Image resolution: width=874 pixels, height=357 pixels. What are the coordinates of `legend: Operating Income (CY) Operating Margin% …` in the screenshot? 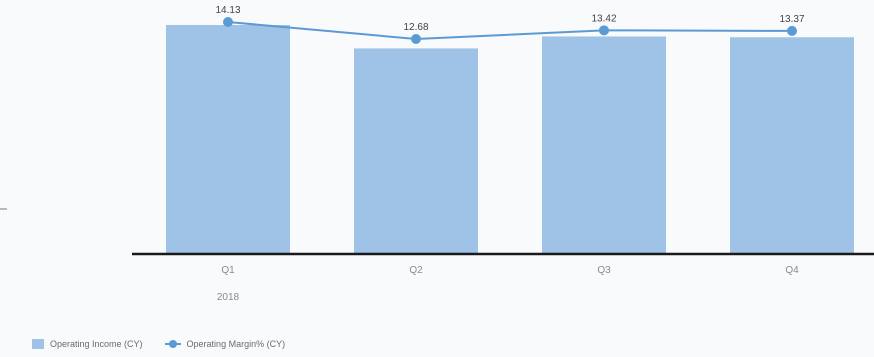 It's located at (169, 344).